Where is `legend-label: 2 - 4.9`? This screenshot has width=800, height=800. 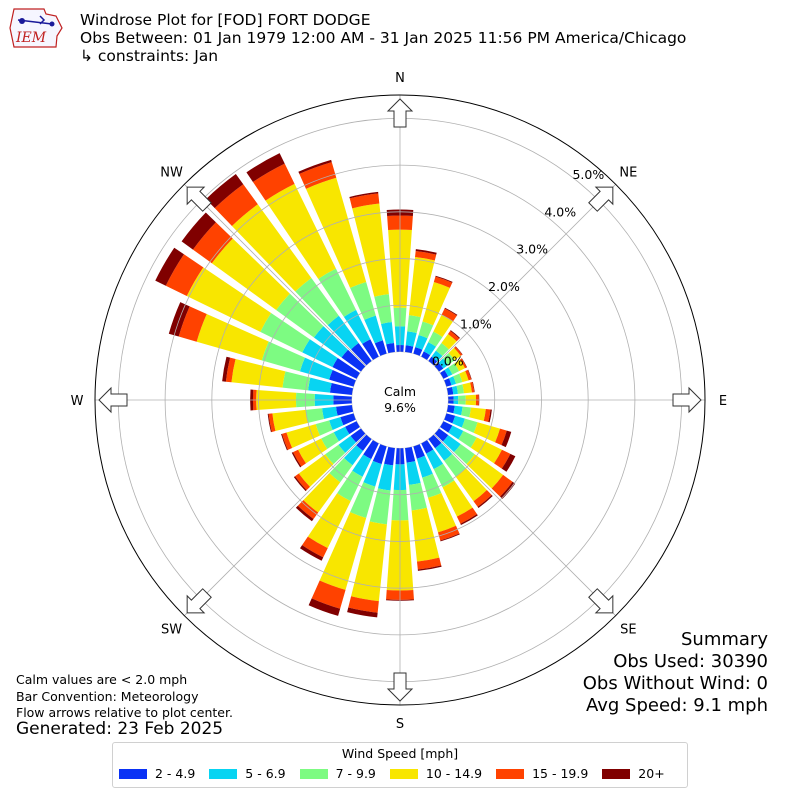 legend-label: 2 - 4.9 is located at coordinates (175, 773).